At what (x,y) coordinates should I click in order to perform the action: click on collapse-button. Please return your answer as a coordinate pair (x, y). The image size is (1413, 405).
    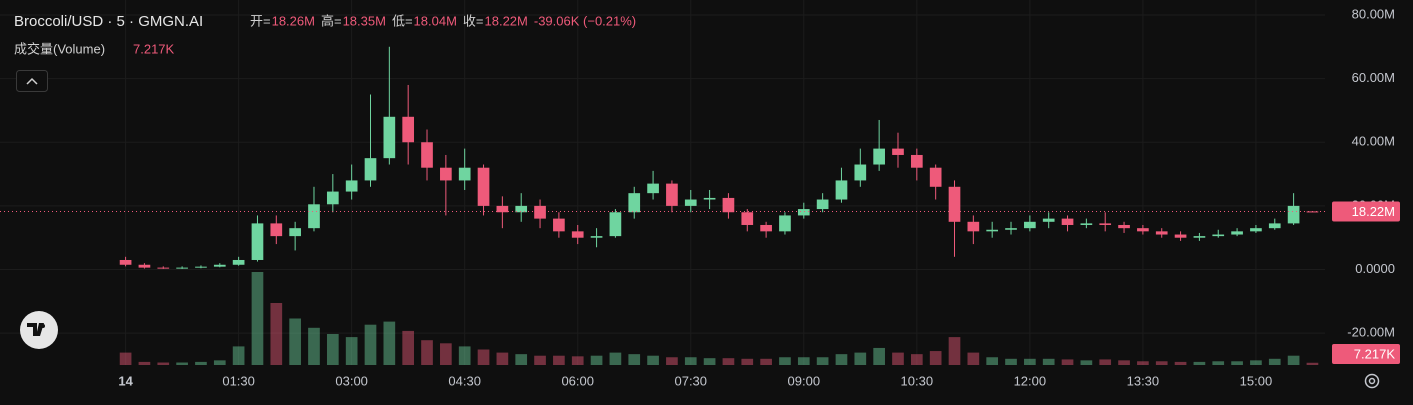
    Looking at the image, I should click on (32, 81).